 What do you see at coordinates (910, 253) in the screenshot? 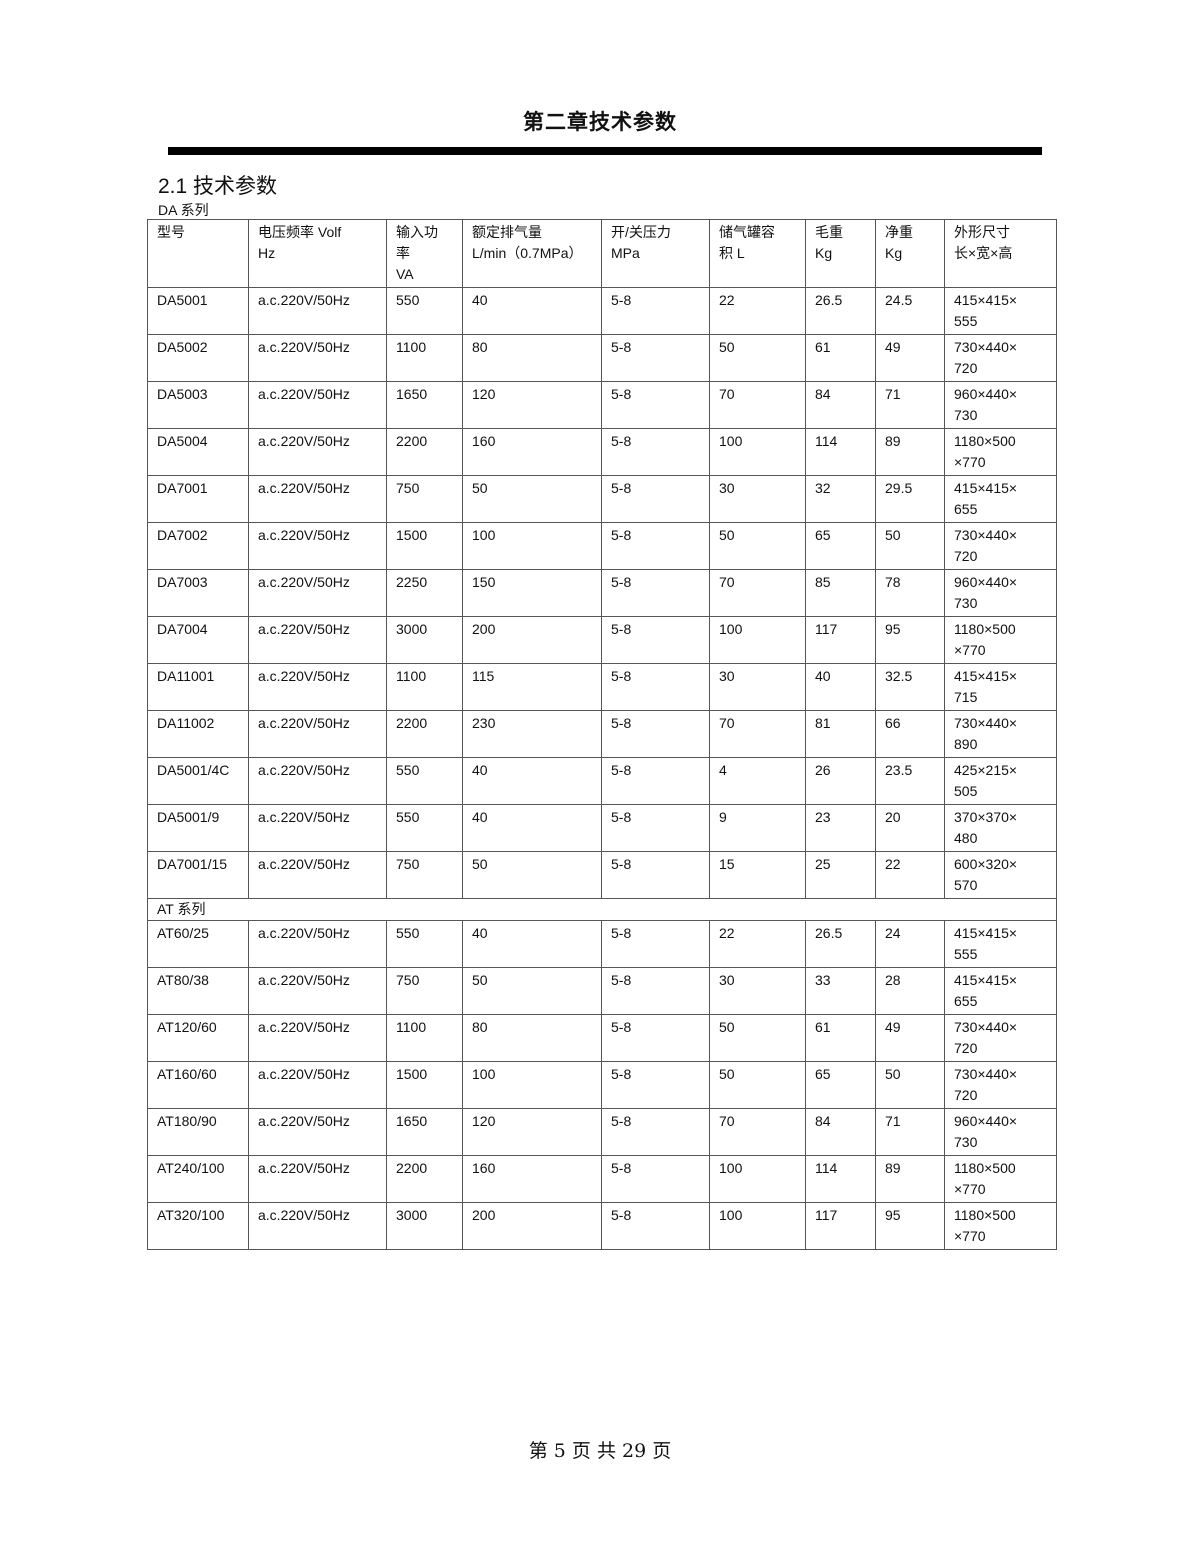
I see `table-cell: 净重 Kg` at bounding box center [910, 253].